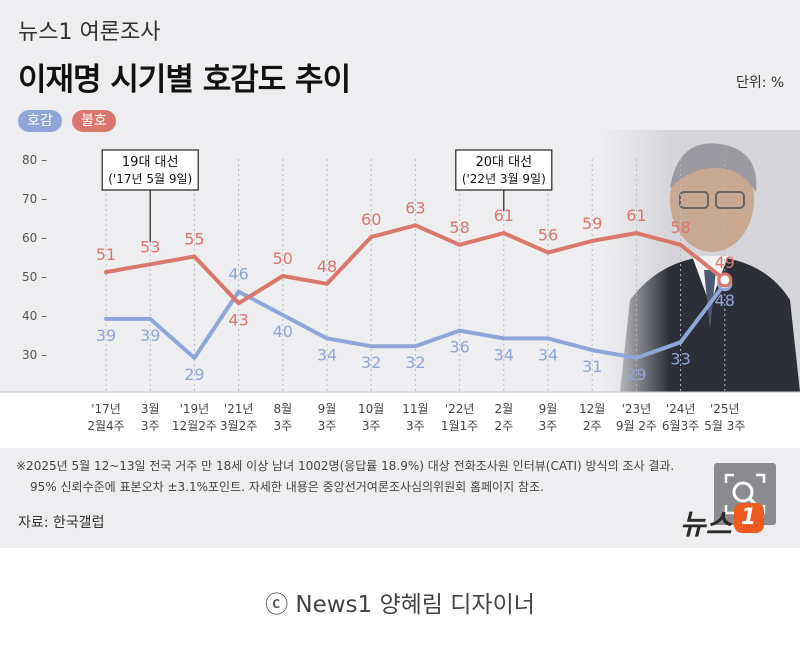 This screenshot has height=660, width=800. Describe the element at coordinates (106, 254) in the screenshot. I see `data-label: 51` at that location.